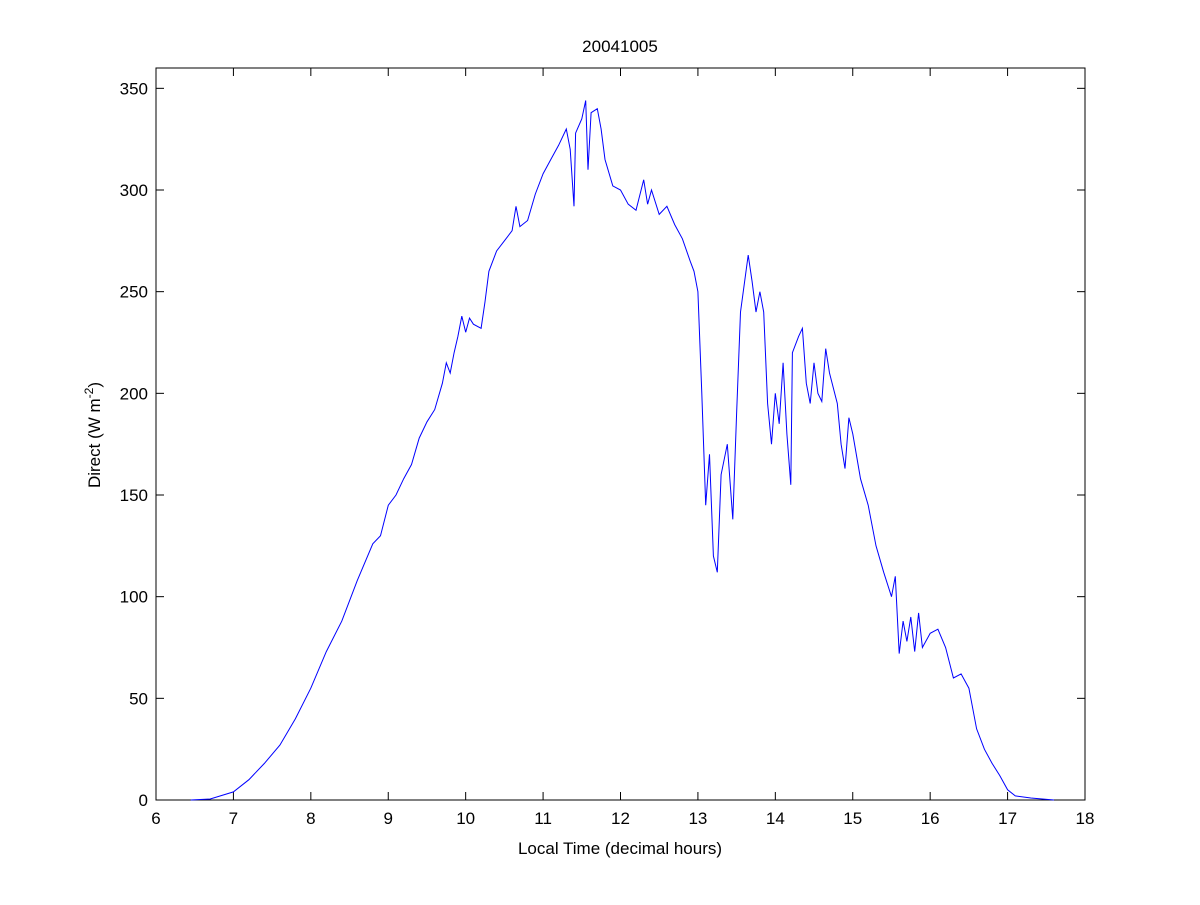 This screenshot has height=905, width=1200. What do you see at coordinates (94, 443) in the screenshot?
I see `y-axis-label-main: Direct (W m` at bounding box center [94, 443].